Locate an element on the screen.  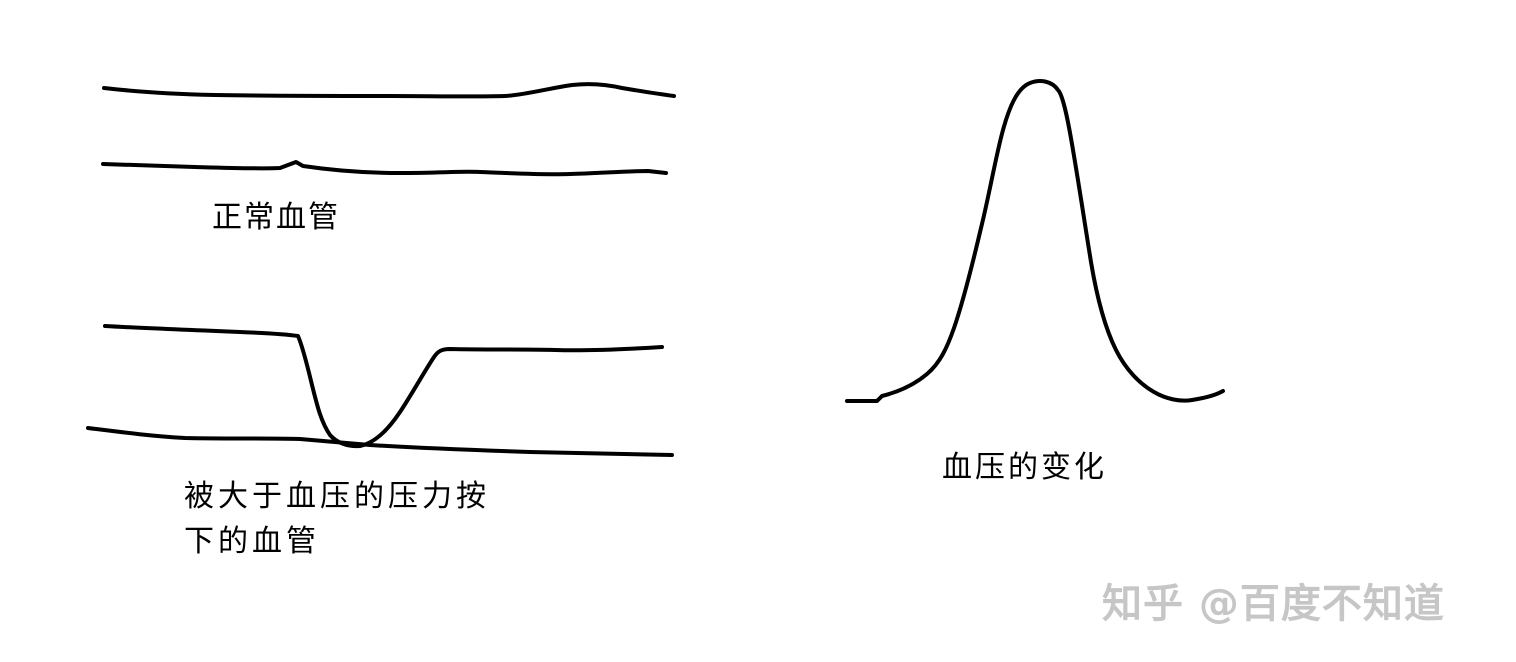
blood-pressure-curve-label: 血压的变化 is located at coordinates (1024, 467).